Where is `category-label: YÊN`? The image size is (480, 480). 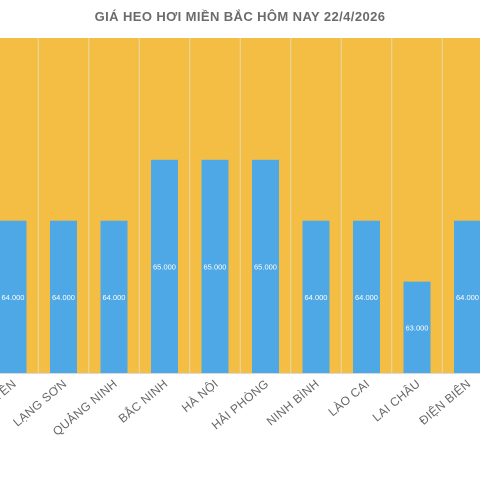 category-label: YÊN is located at coordinates (9, 390).